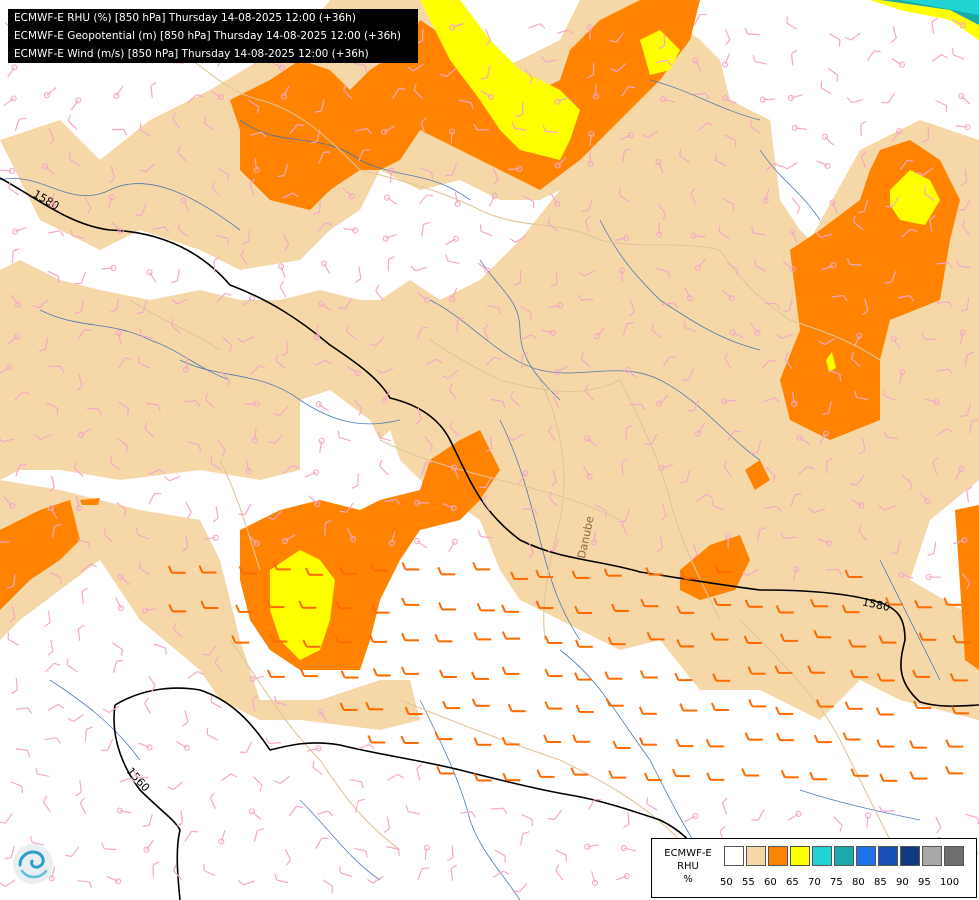 This screenshot has height=900, width=979. Describe the element at coordinates (688, 853) in the screenshot. I see `legend-model: ECMWF-E` at that location.